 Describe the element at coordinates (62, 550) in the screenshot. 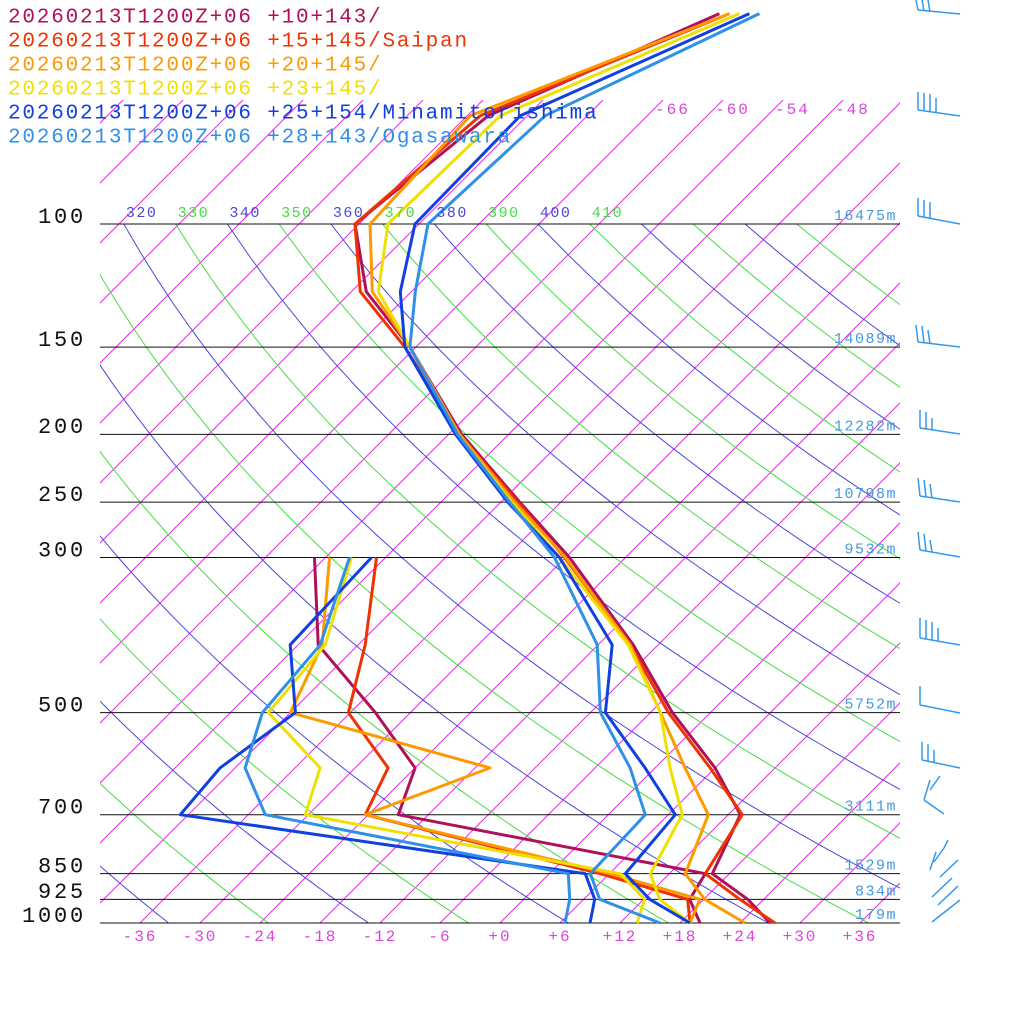

I see `y-tick-label: 300` at that location.